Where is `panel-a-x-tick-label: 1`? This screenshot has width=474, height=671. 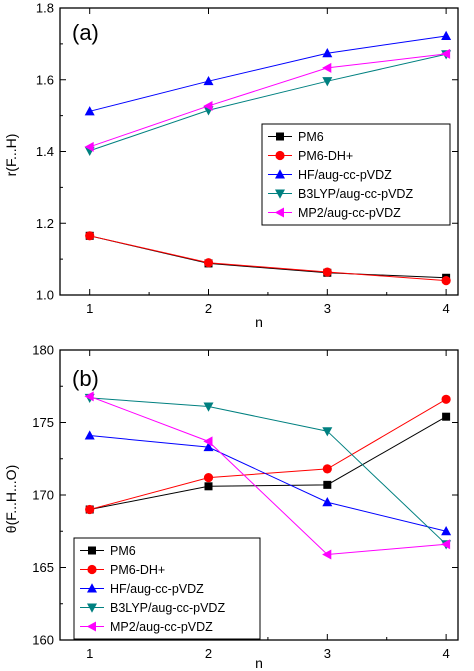 panel-a-x-tick-label: 1 is located at coordinates (89, 308).